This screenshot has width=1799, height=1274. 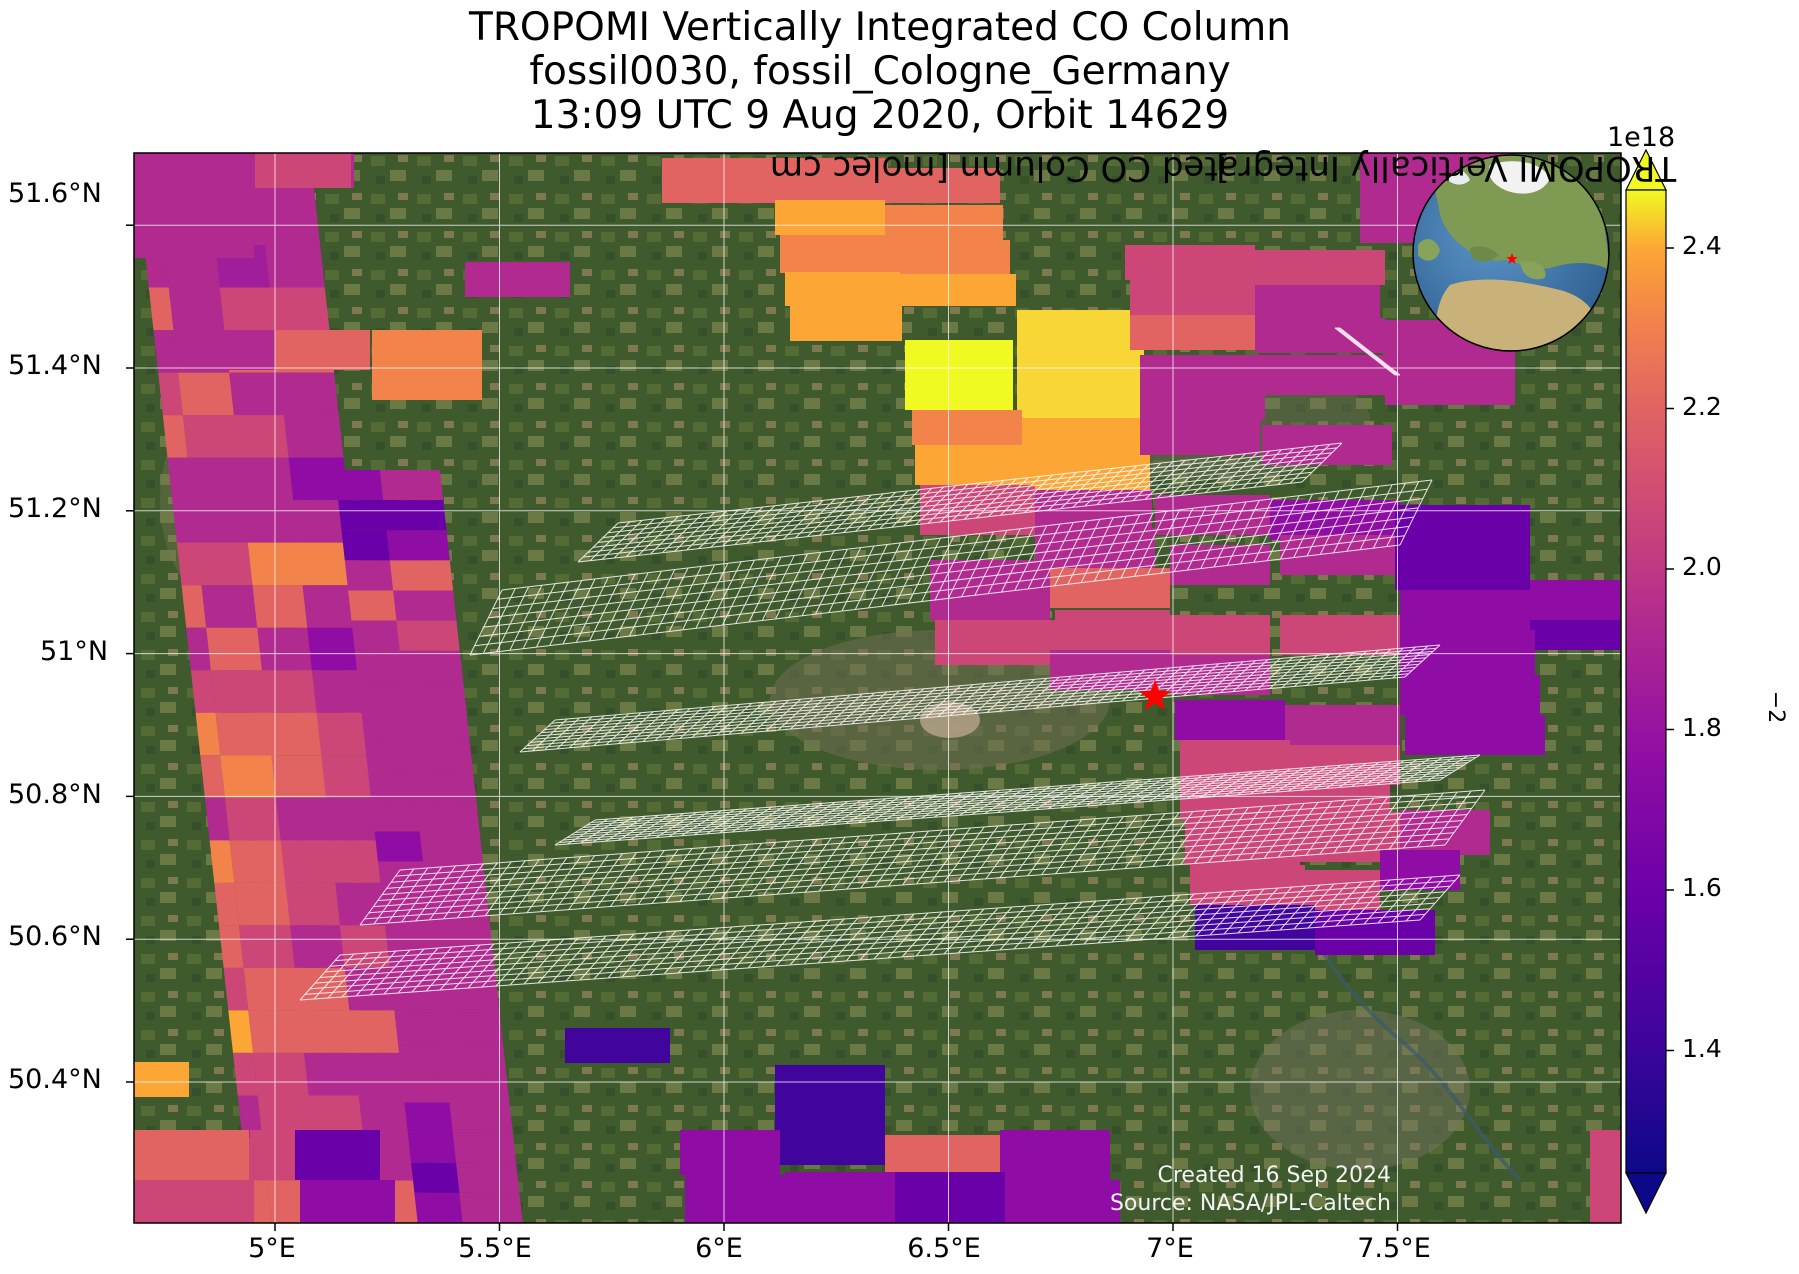 I want to click on colorbar-multiplier: 1e18, so click(x=1641, y=137).